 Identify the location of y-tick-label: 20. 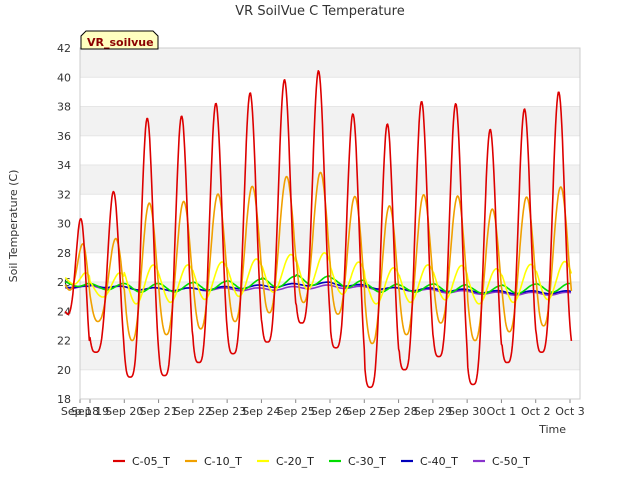
(64, 370).